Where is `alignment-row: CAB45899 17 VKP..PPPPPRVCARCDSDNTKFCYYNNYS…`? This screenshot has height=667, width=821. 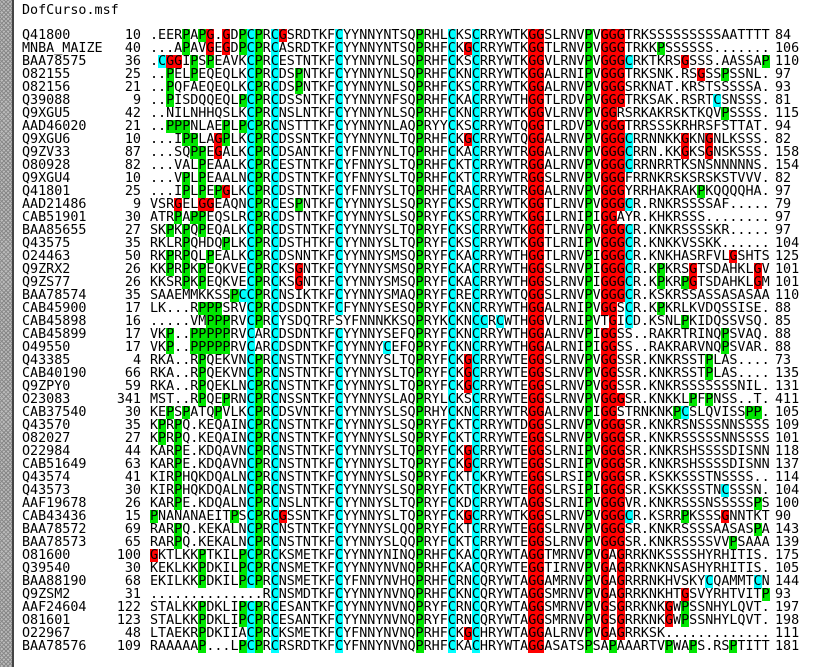
alignment-row: CAB45899 17 VKP..PPPPPRVCARCDSDNTKFCYYNNYS… is located at coordinates (410, 334).